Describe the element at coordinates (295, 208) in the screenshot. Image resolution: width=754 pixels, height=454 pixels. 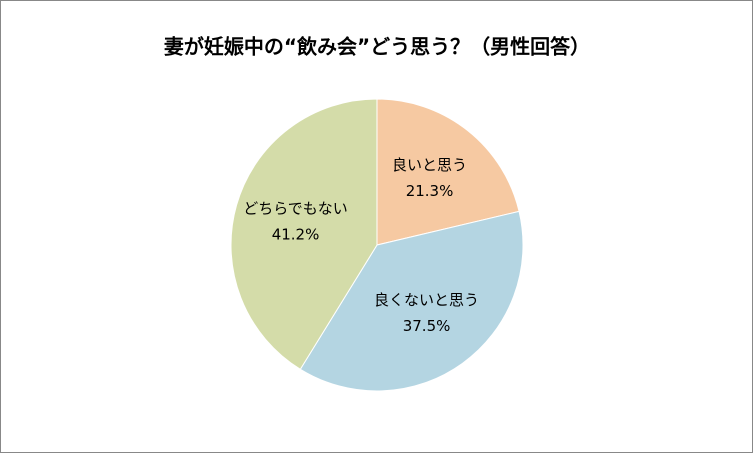
I see `slice-label: どちらでもない` at that location.